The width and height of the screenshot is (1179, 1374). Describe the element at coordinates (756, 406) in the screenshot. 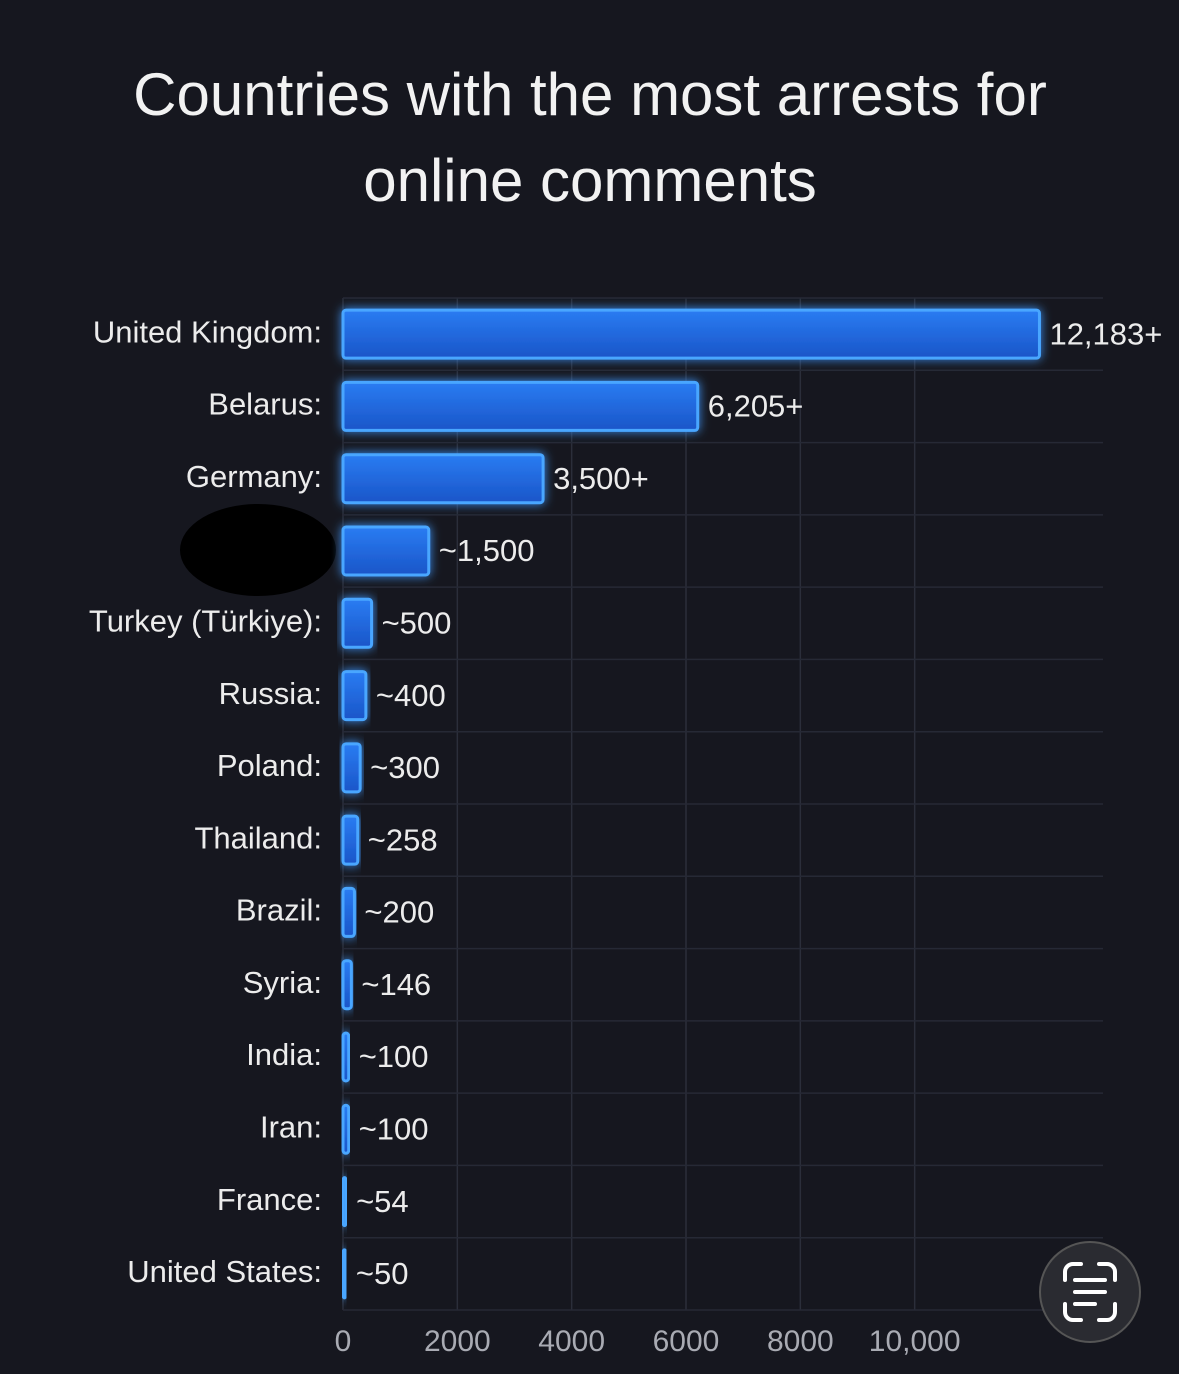

I see `value-label: 6,205+` at that location.